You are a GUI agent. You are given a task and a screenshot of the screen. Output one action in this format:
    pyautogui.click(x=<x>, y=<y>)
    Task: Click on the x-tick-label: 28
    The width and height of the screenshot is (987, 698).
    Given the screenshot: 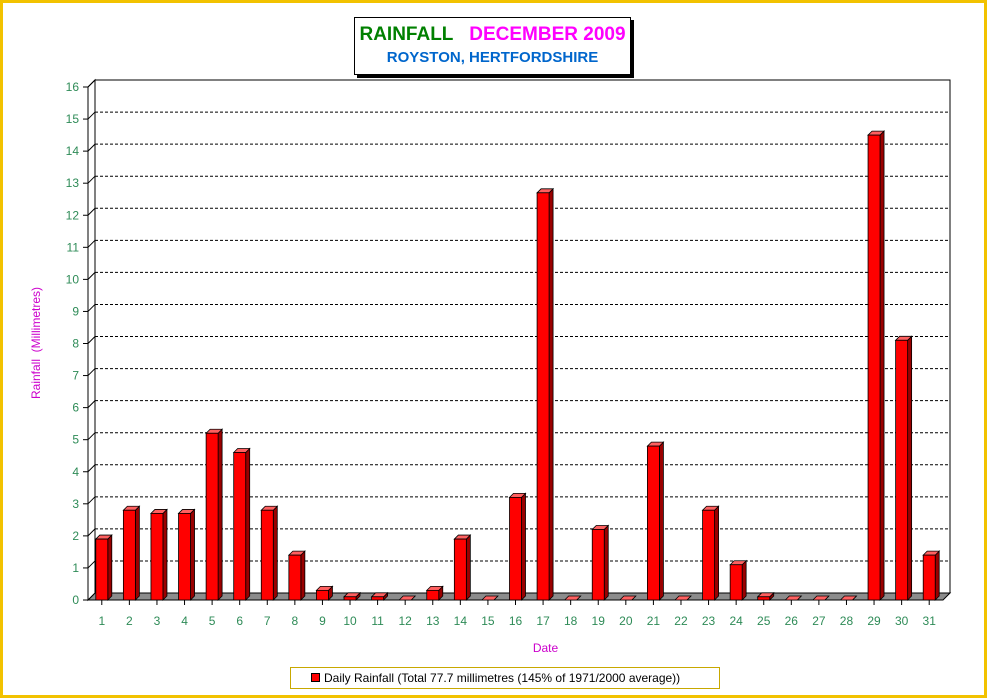 What is the action you would take?
    pyautogui.click(x=847, y=621)
    